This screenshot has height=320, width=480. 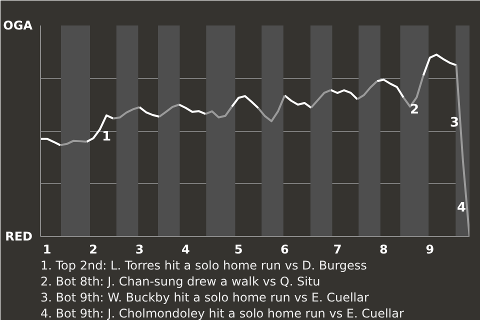 I want to click on text: 3. Bot 9th: W. Buckby hit a solo home run vs E. Cuellar, so click(x=204, y=297).